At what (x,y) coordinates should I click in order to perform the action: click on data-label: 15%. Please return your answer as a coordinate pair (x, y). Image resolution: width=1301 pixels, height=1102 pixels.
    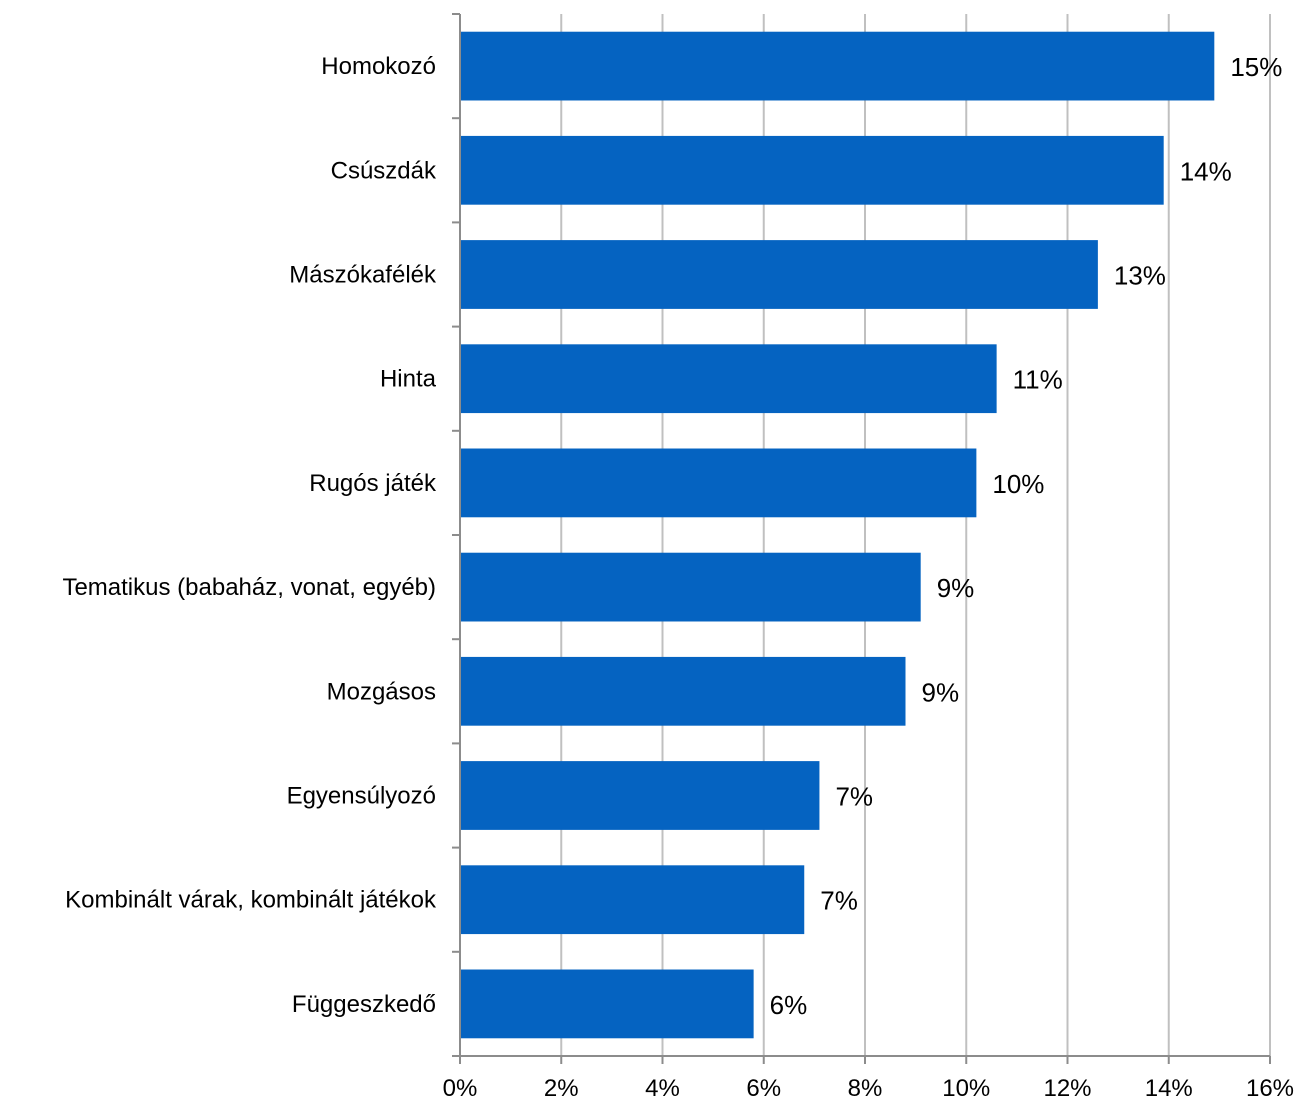
    Looking at the image, I should click on (1256, 67).